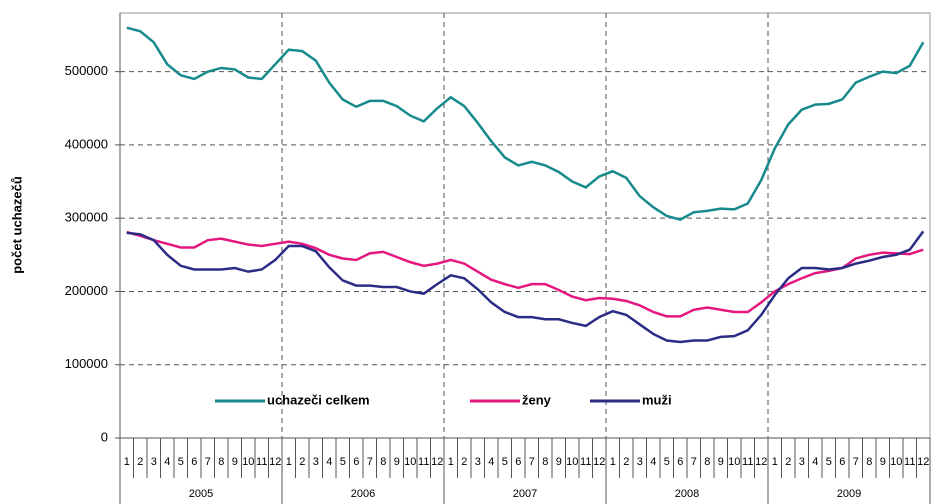 The image size is (935, 504). What do you see at coordinates (525, 274) in the screenshot?
I see `series-line` at bounding box center [525, 274].